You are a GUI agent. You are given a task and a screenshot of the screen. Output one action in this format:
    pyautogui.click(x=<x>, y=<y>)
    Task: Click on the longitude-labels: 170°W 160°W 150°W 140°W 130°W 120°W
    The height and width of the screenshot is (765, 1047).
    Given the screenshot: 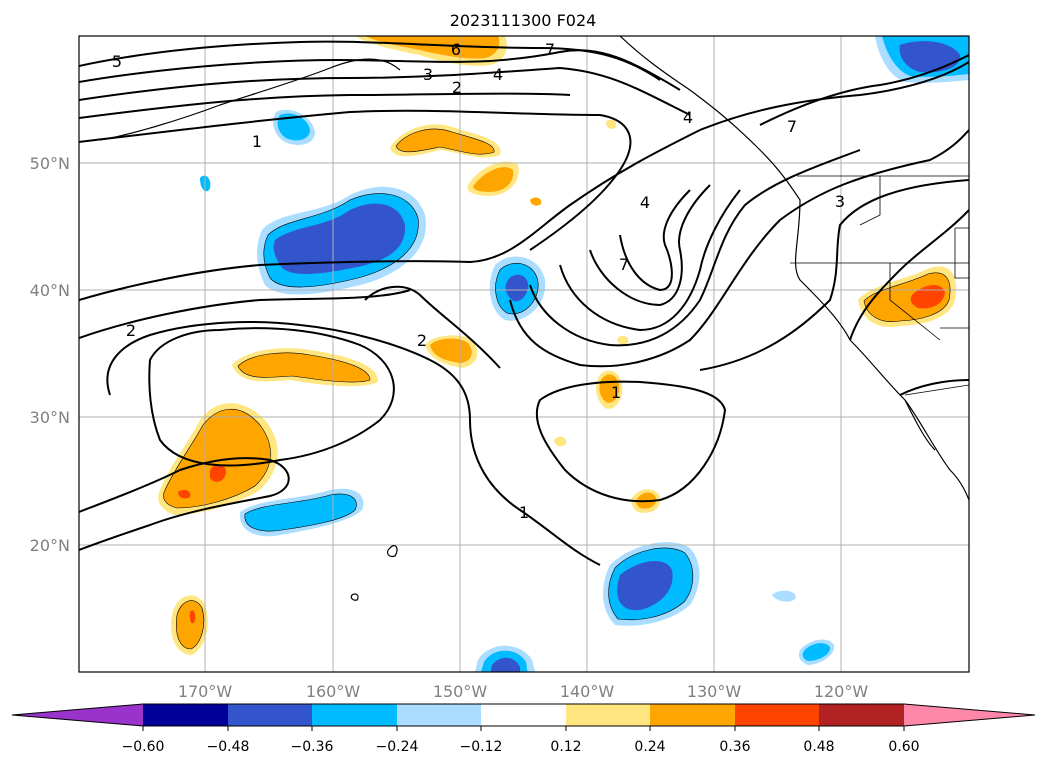 What is the action you would take?
    pyautogui.click(x=523, y=691)
    